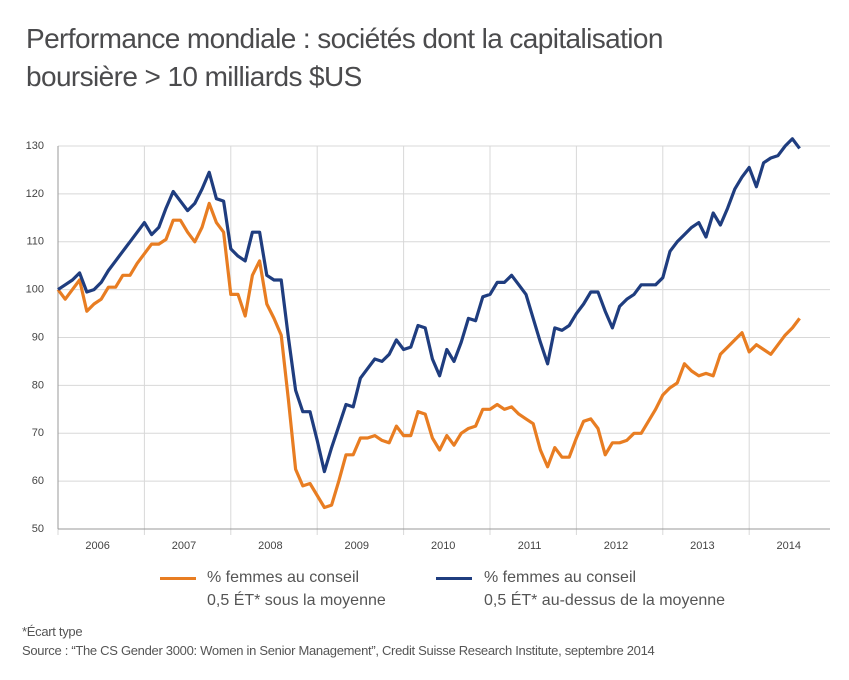  Describe the element at coordinates (38, 433) in the screenshot. I see `y-tick-label: 70` at that location.